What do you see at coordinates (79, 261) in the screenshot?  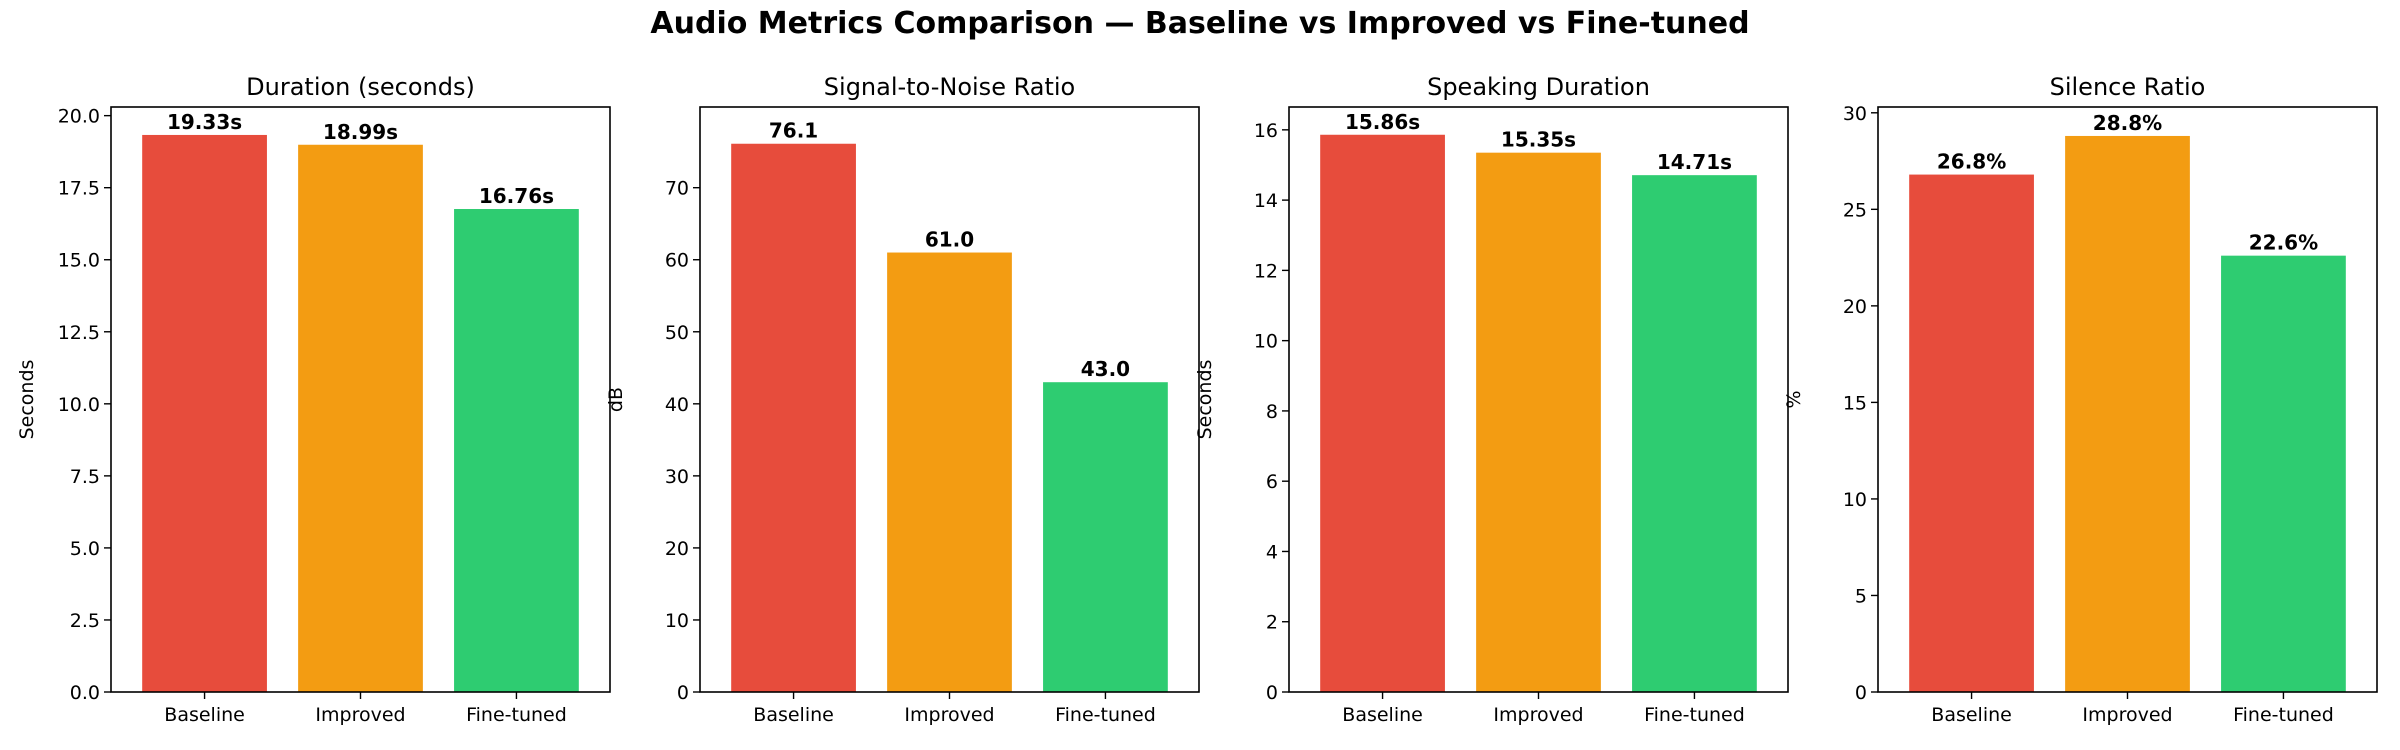 I see `y-tick-label: 15.0` at bounding box center [79, 261].